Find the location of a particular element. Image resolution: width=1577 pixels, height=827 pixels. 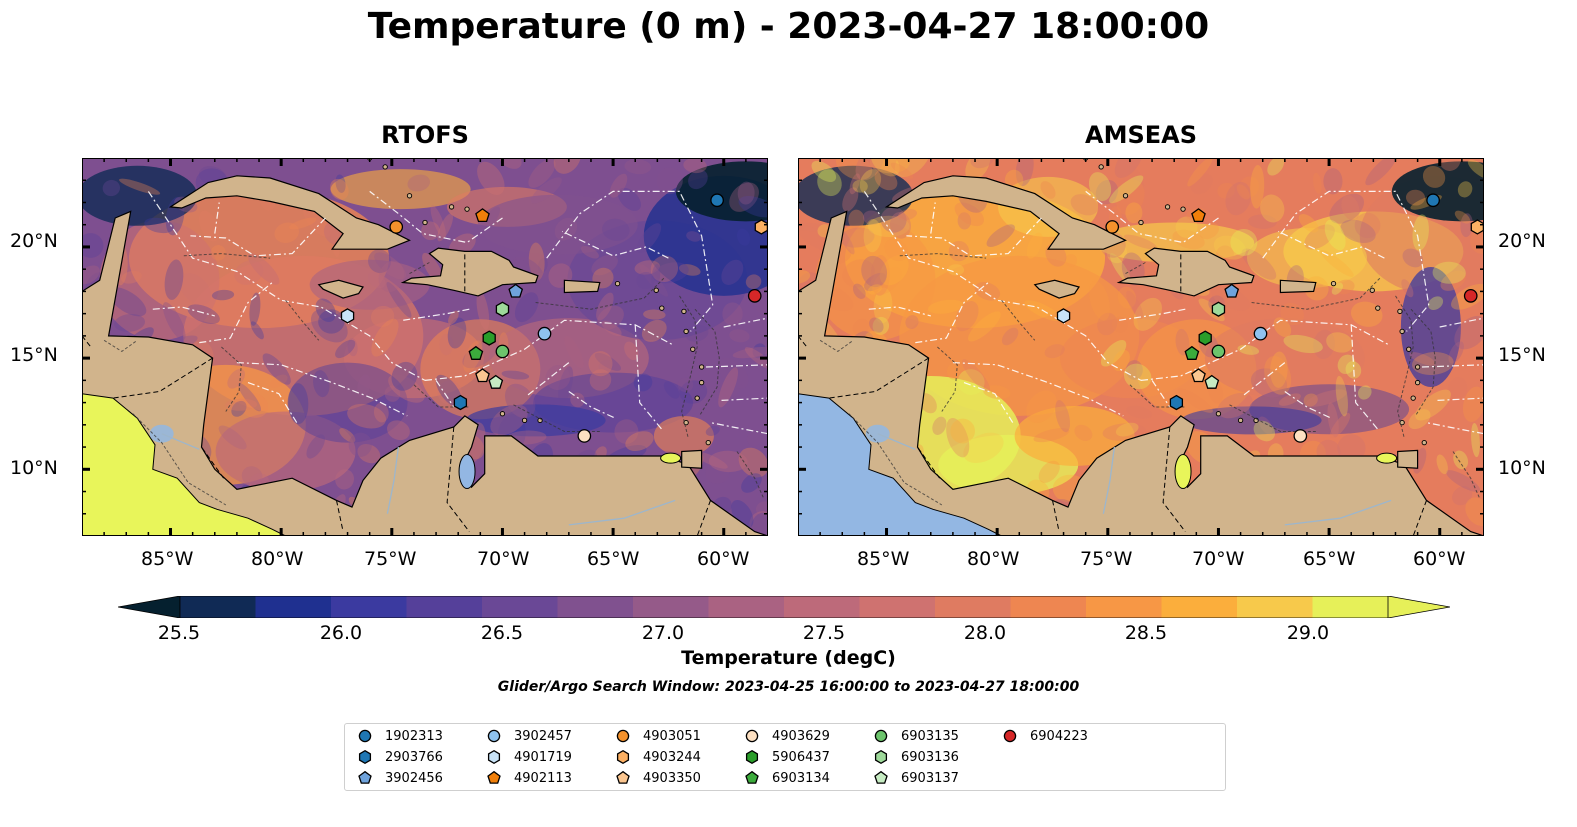

land-jamaica is located at coordinates (340, 289).